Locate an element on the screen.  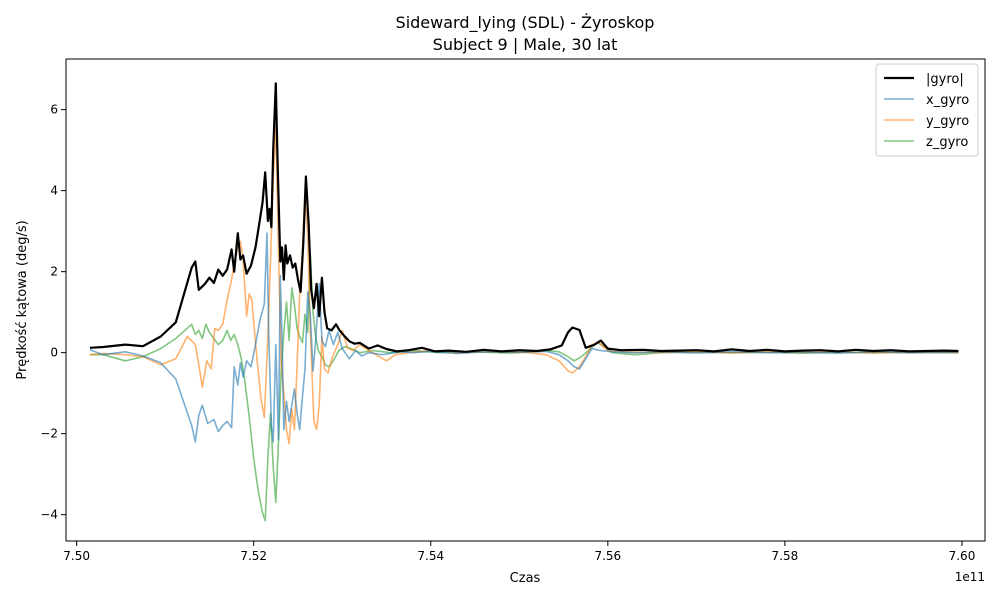
y-tick-label: −4 is located at coordinates (49, 515).